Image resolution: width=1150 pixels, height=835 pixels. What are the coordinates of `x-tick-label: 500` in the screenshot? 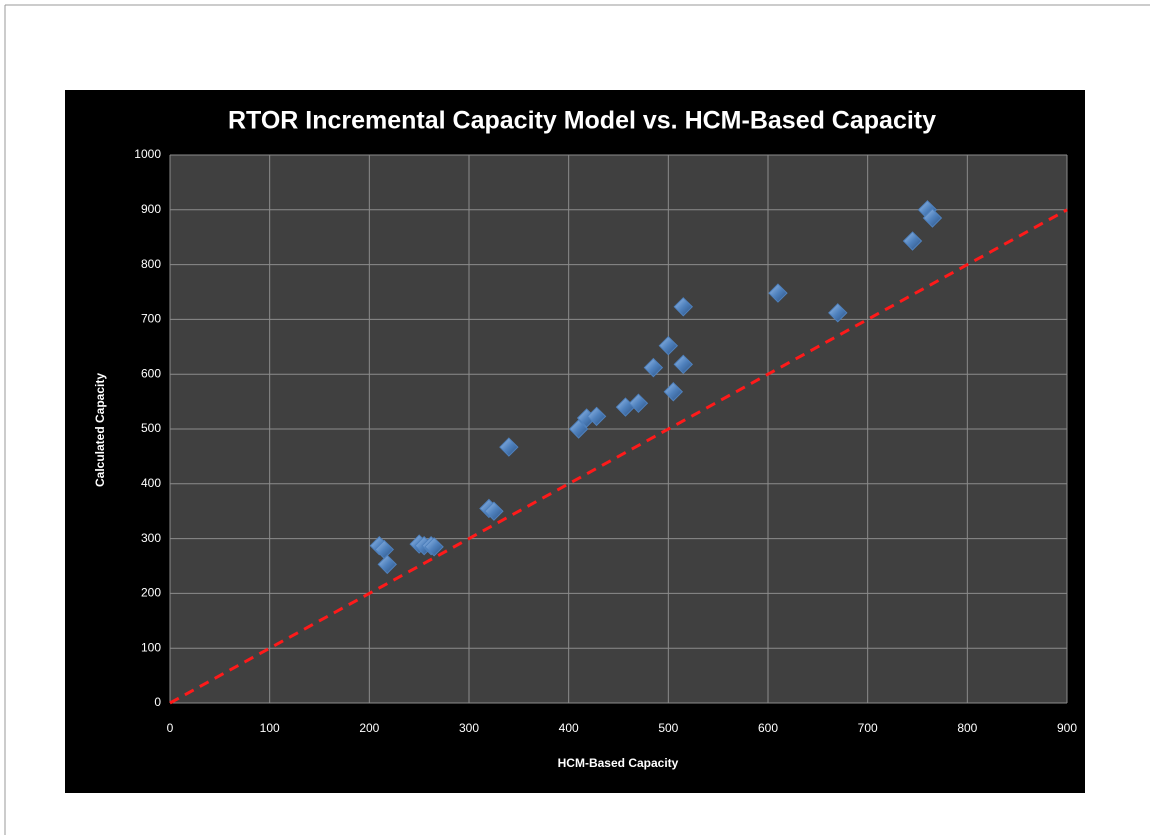 It's located at (668, 728).